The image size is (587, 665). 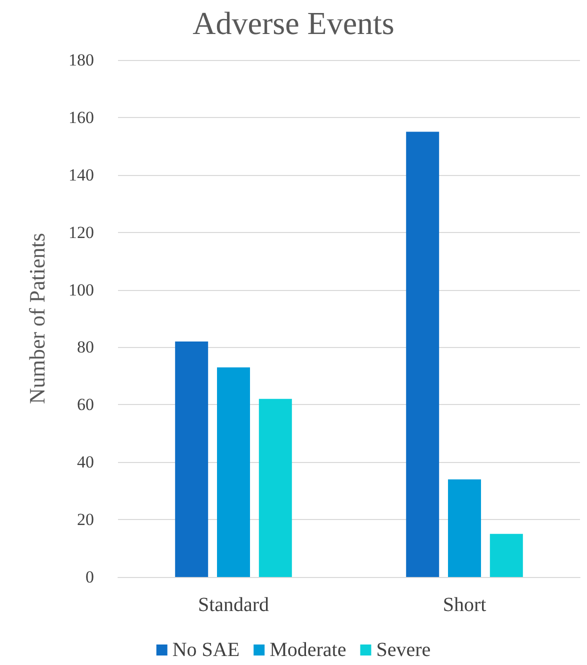 What do you see at coordinates (85, 347) in the screenshot?
I see `y-tick-label: 80` at bounding box center [85, 347].